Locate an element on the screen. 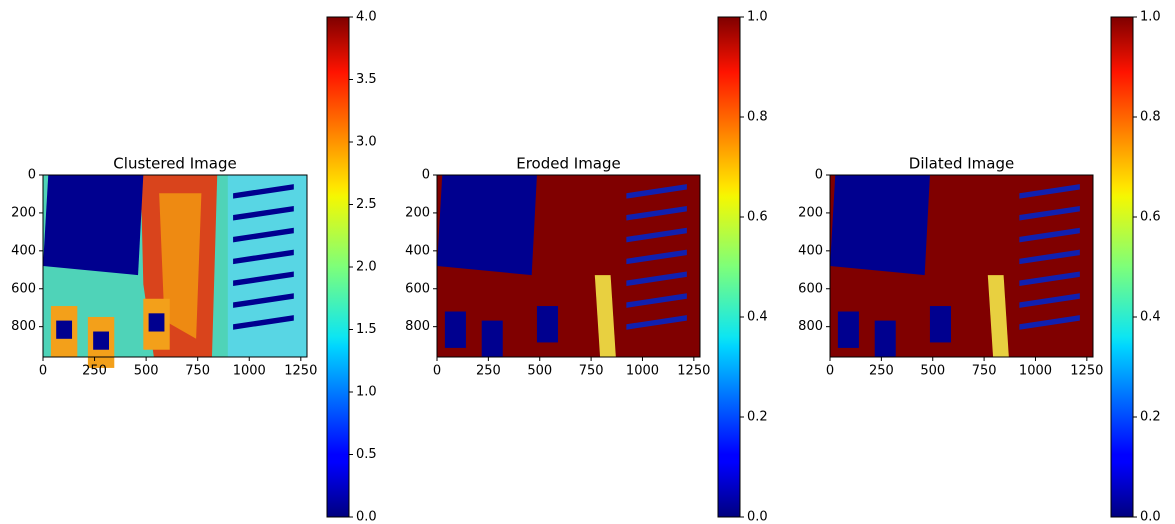 The height and width of the screenshot is (524, 1175). chart-title: Eroded Image is located at coordinates (568, 164).